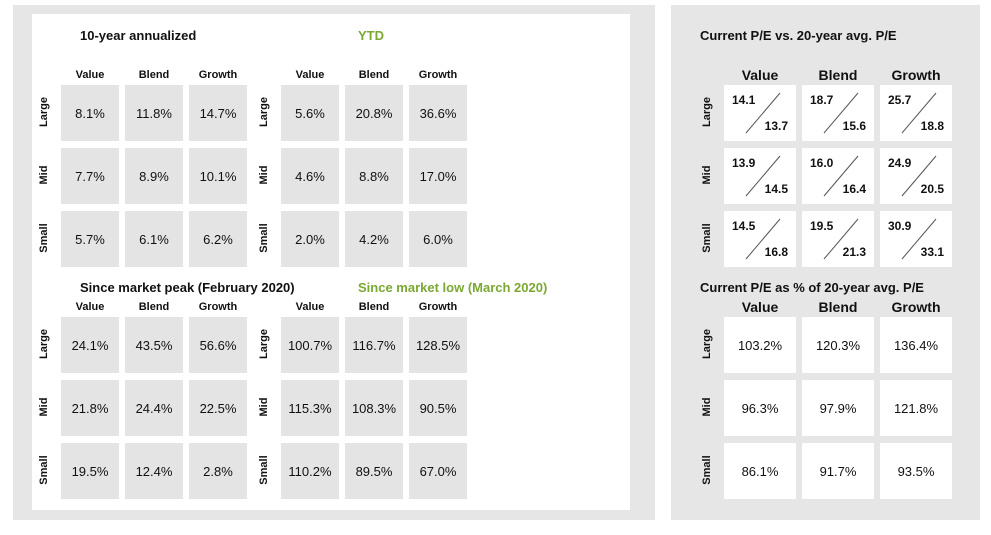 The width and height of the screenshot is (991, 535). I want to click on data-cell: 20.8%, so click(374, 113).